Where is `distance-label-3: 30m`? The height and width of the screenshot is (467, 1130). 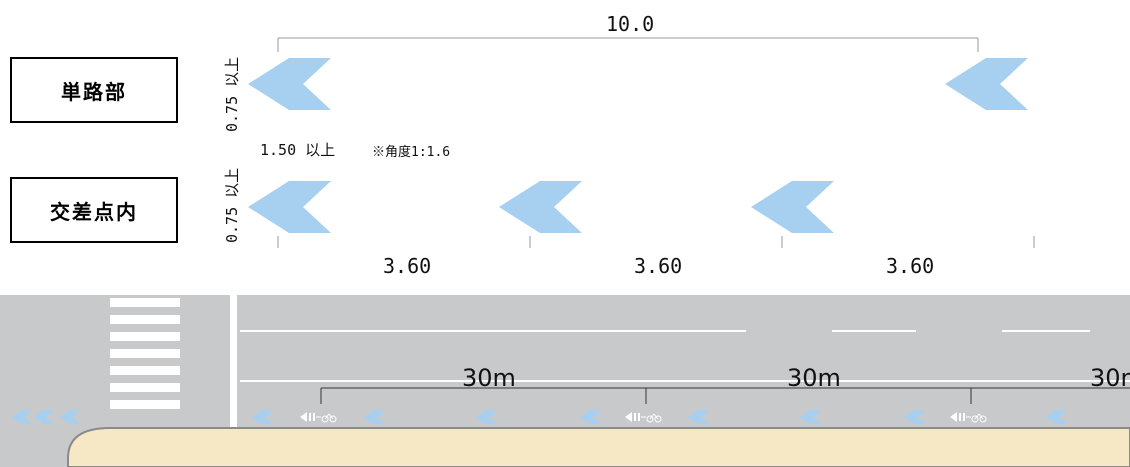 distance-label-3: 30m is located at coordinates (1110, 378).